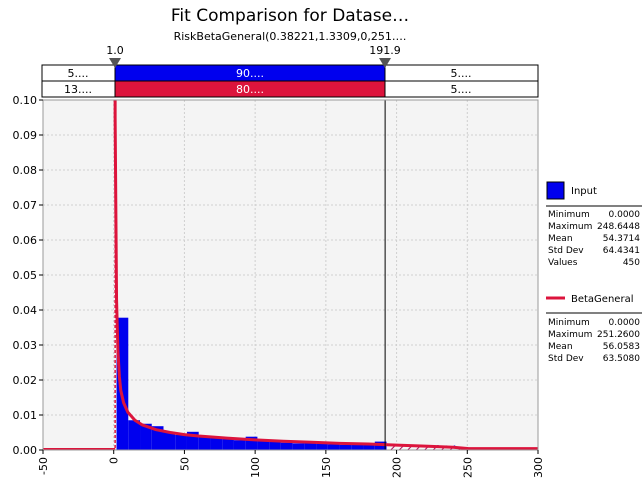  What do you see at coordinates (25, 450) in the screenshot?
I see `y-tick-label: 0.00` at bounding box center [25, 450].